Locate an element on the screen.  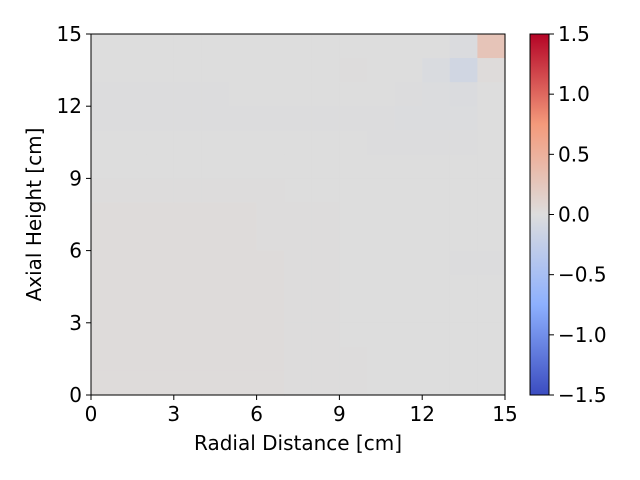
y-tick-label: 6 is located at coordinates (75, 251).